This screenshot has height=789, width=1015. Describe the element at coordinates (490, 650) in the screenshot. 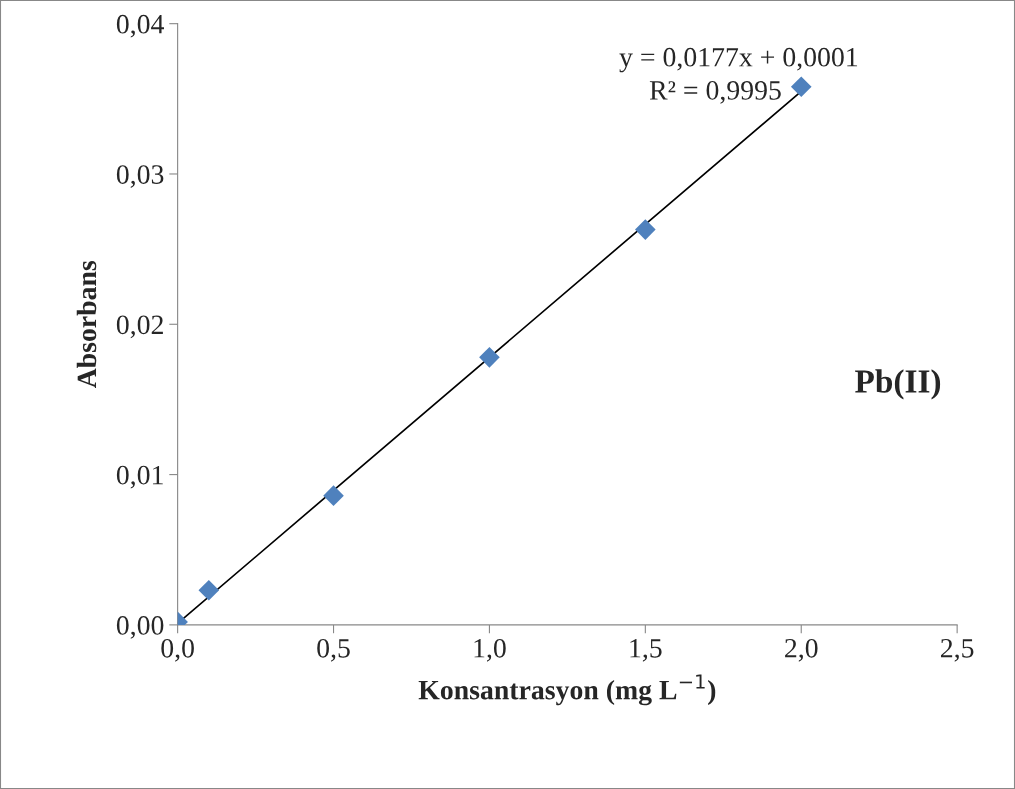

I see `x-tick-label: 1,0` at that location.